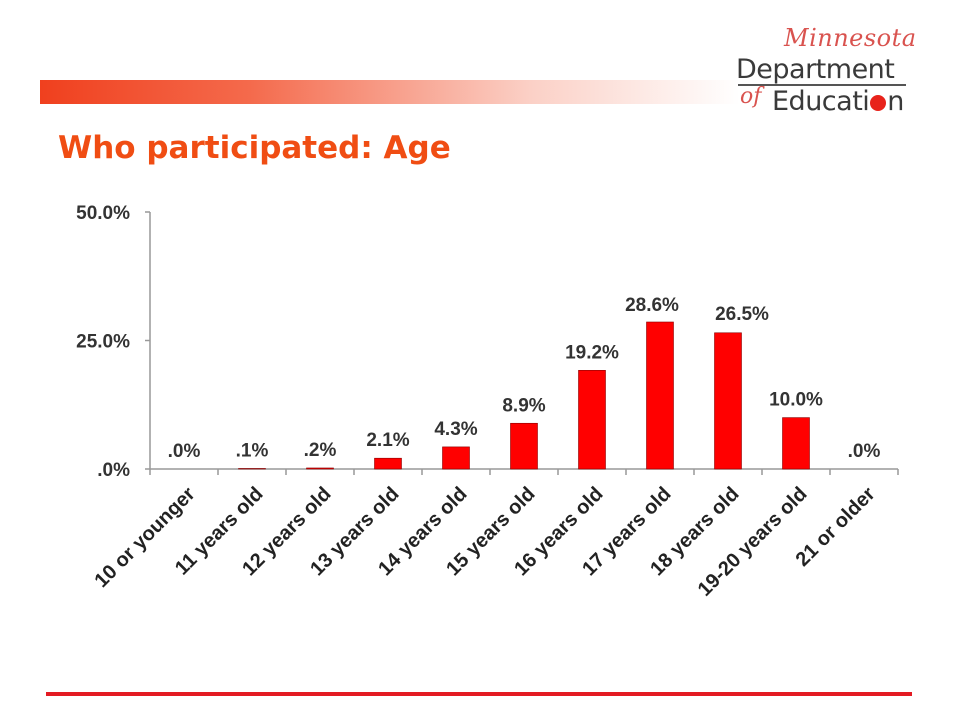  I want to click on mde-logo: Minnesota Department of Educati n, so click(827, 72).